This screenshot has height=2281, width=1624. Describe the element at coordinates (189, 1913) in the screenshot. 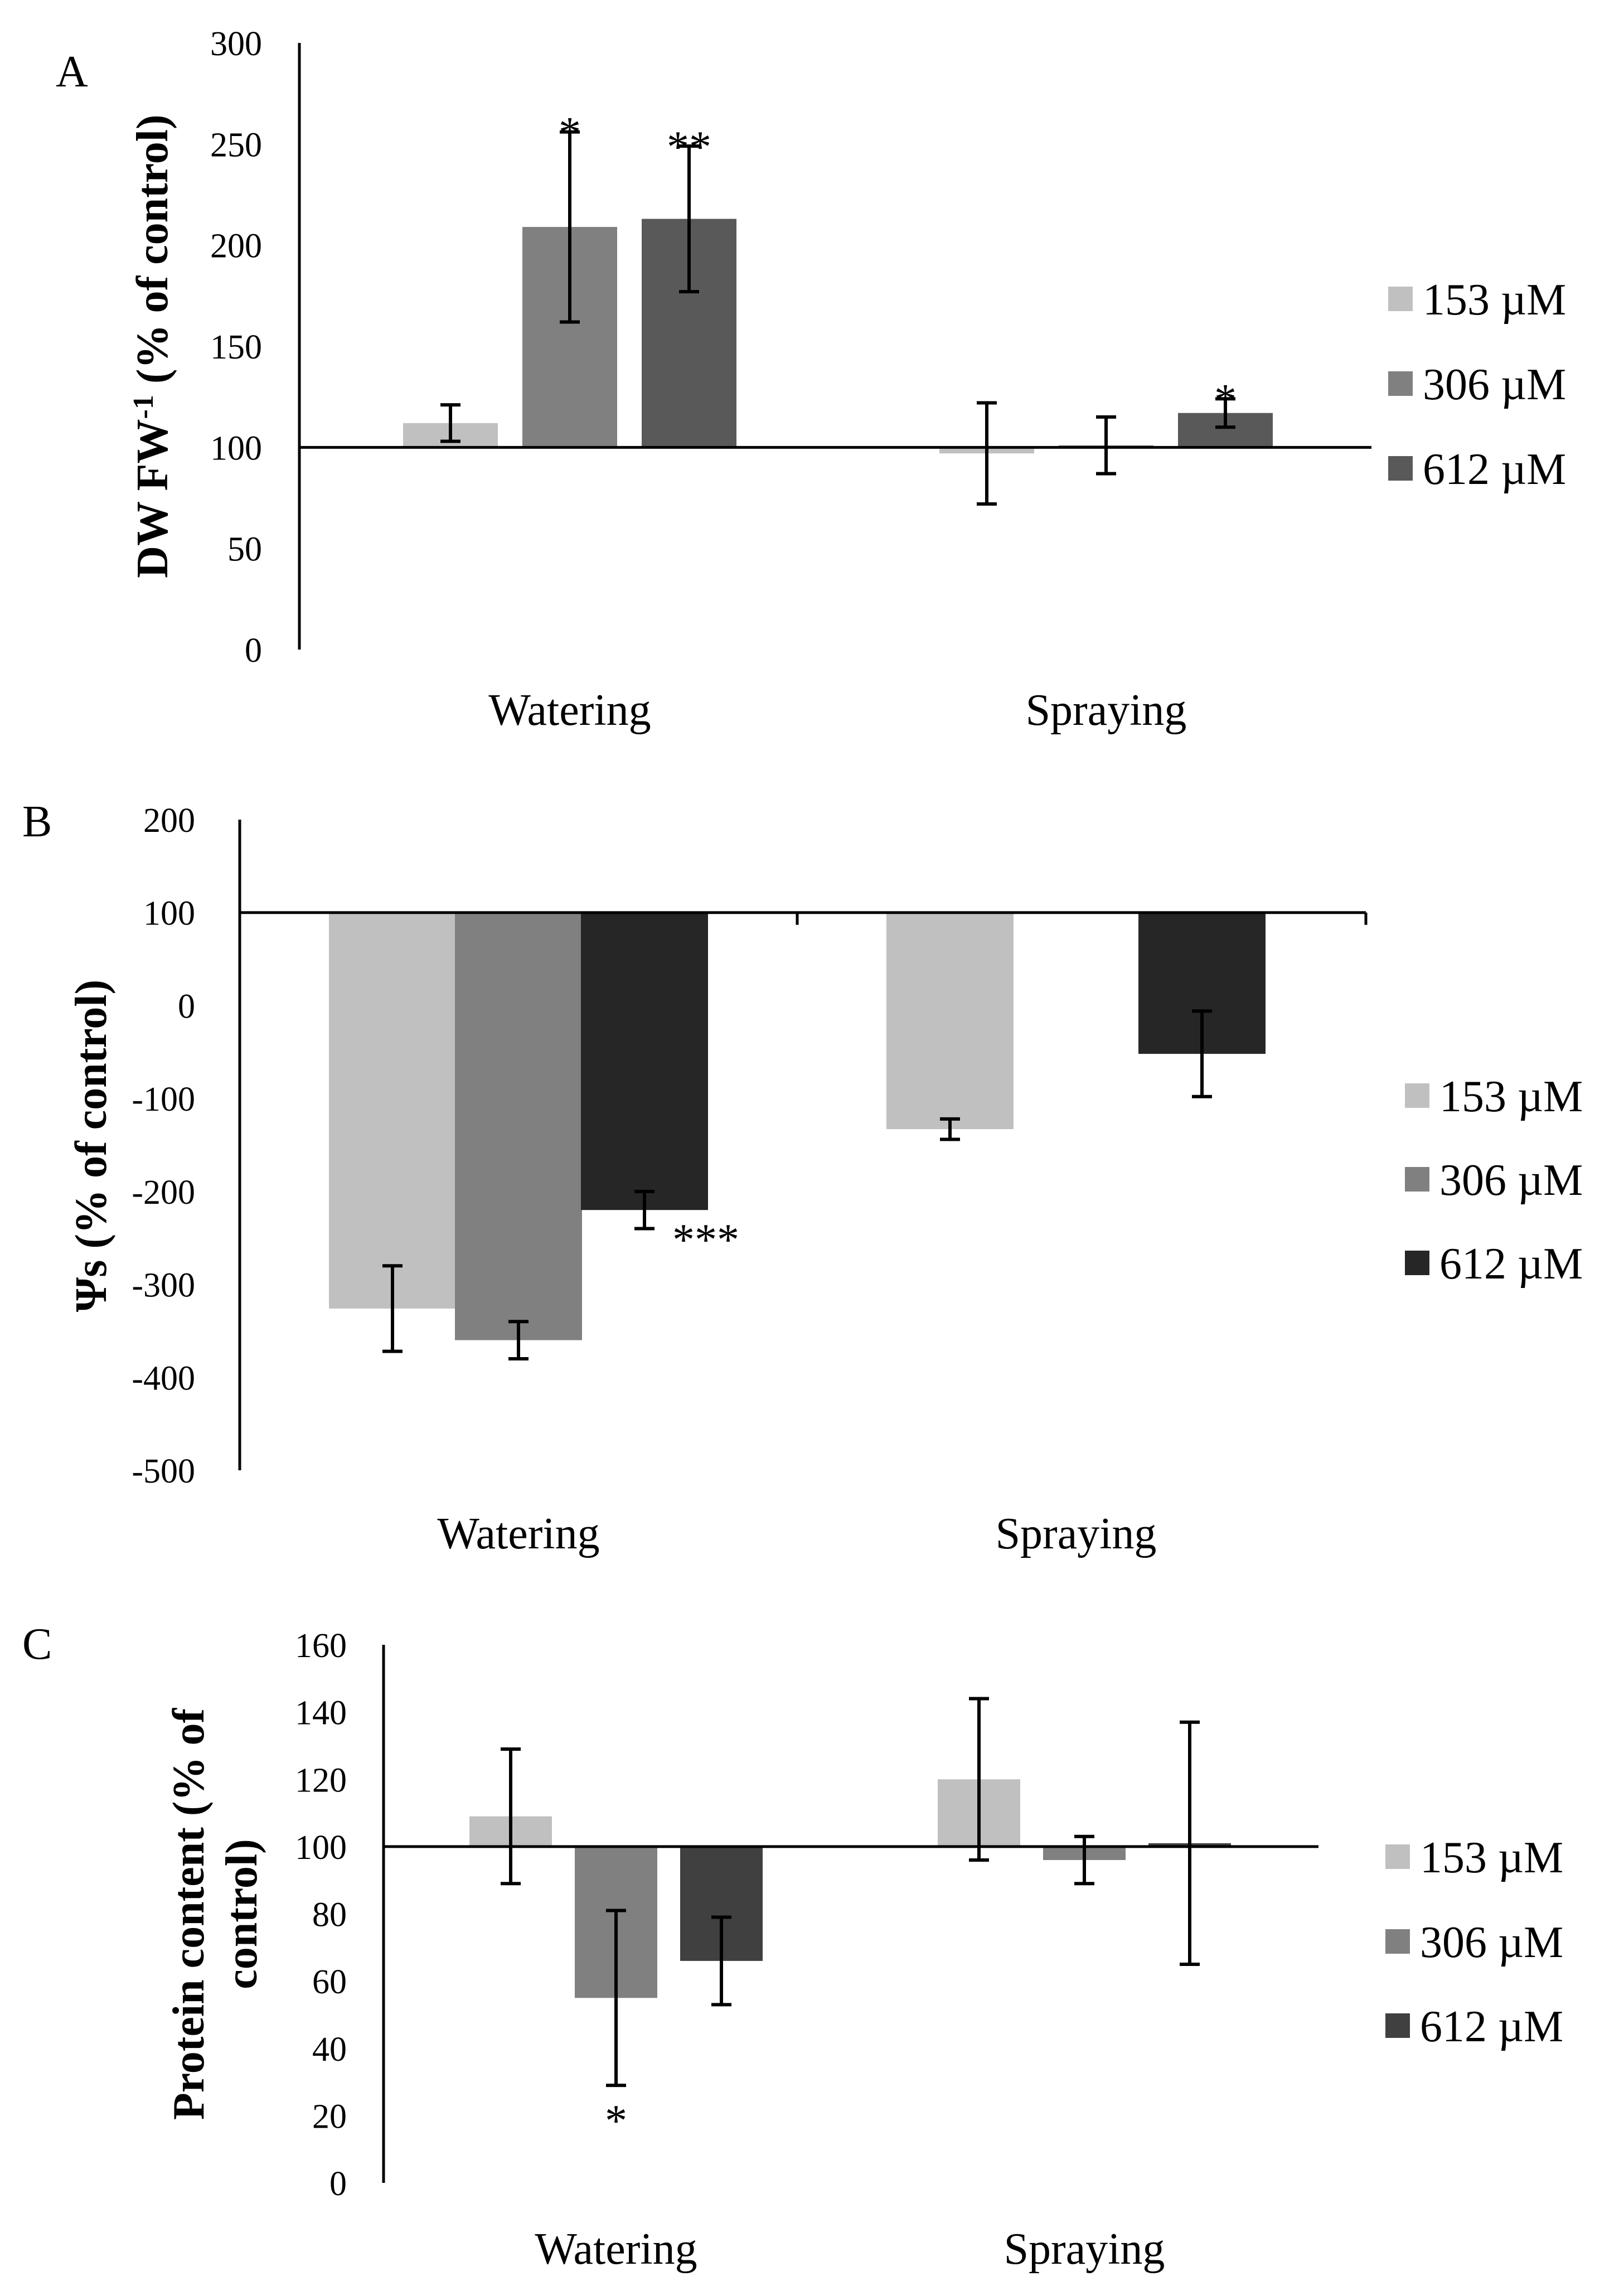

I see `y-axis-title: Protein content (% of` at that location.